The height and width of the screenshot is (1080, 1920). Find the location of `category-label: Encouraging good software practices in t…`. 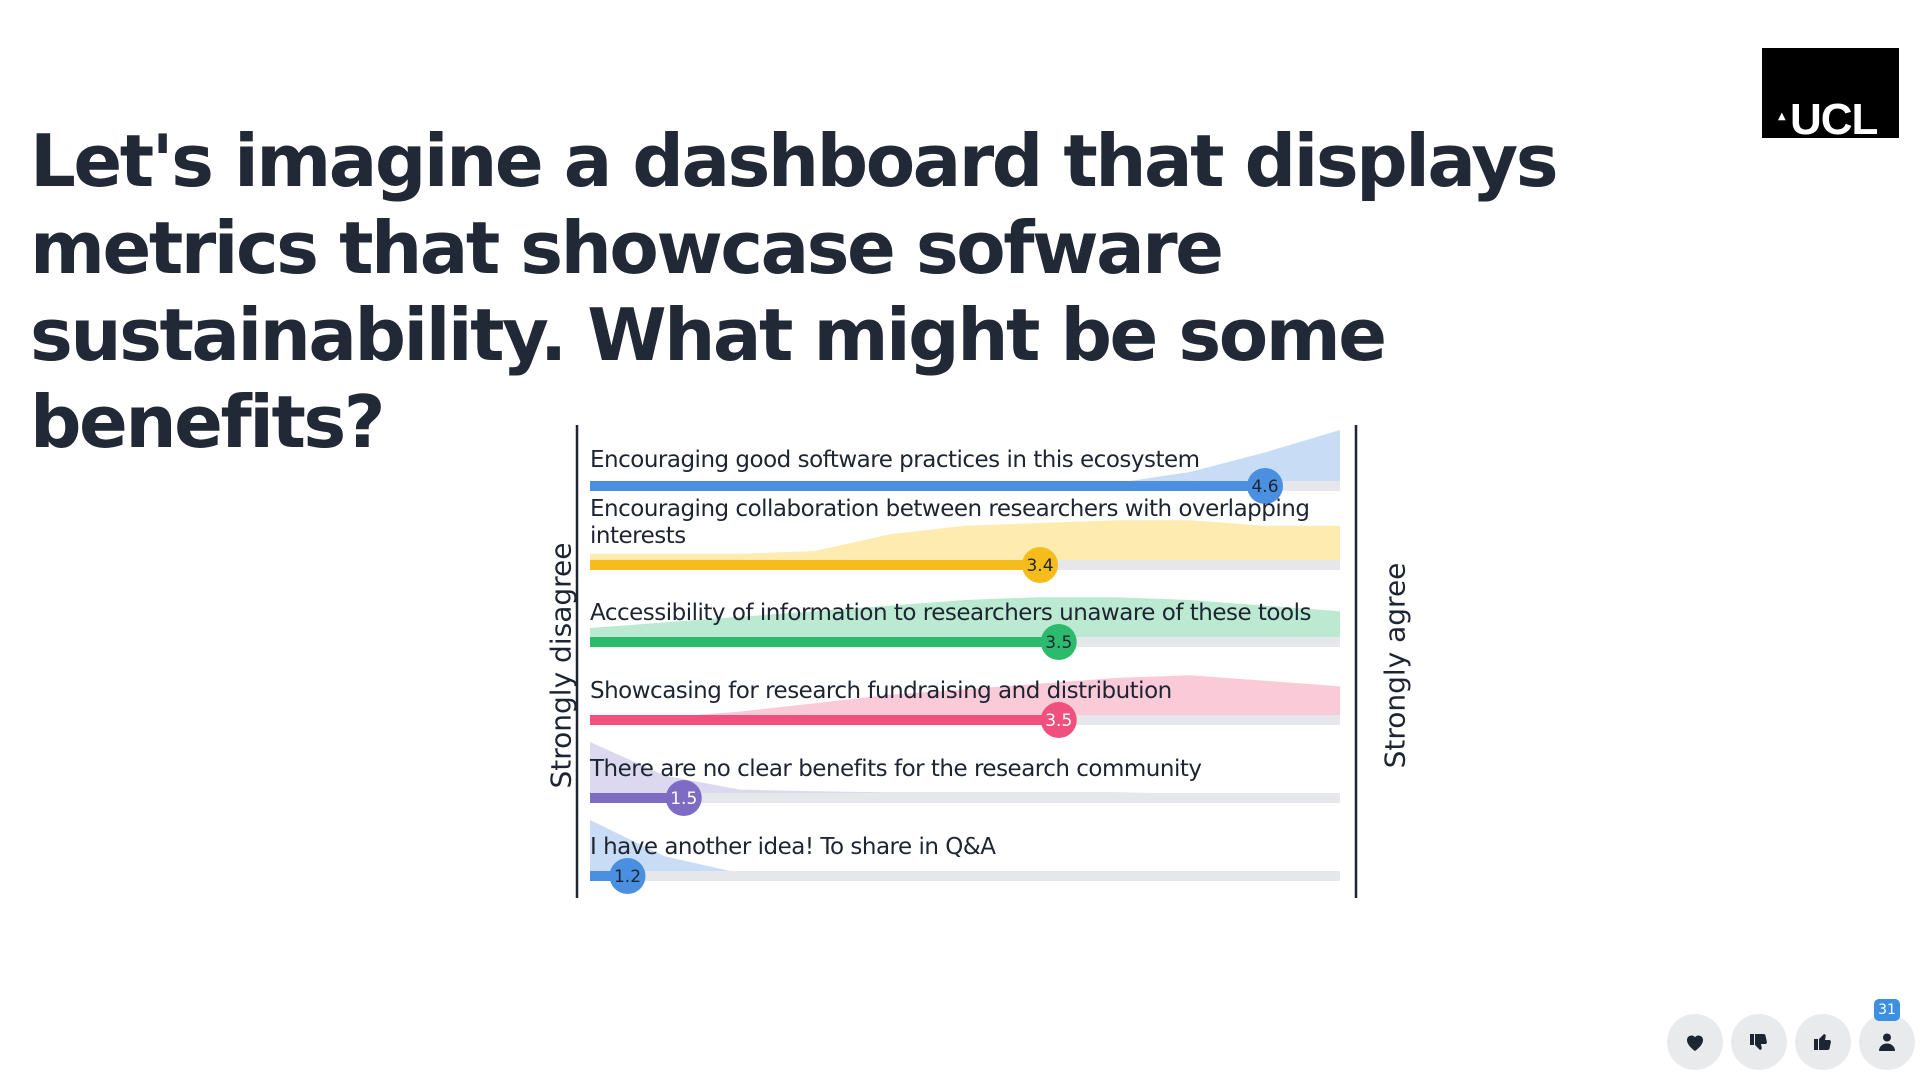

category-label: Encouraging good software practices in t… is located at coordinates (895, 460).